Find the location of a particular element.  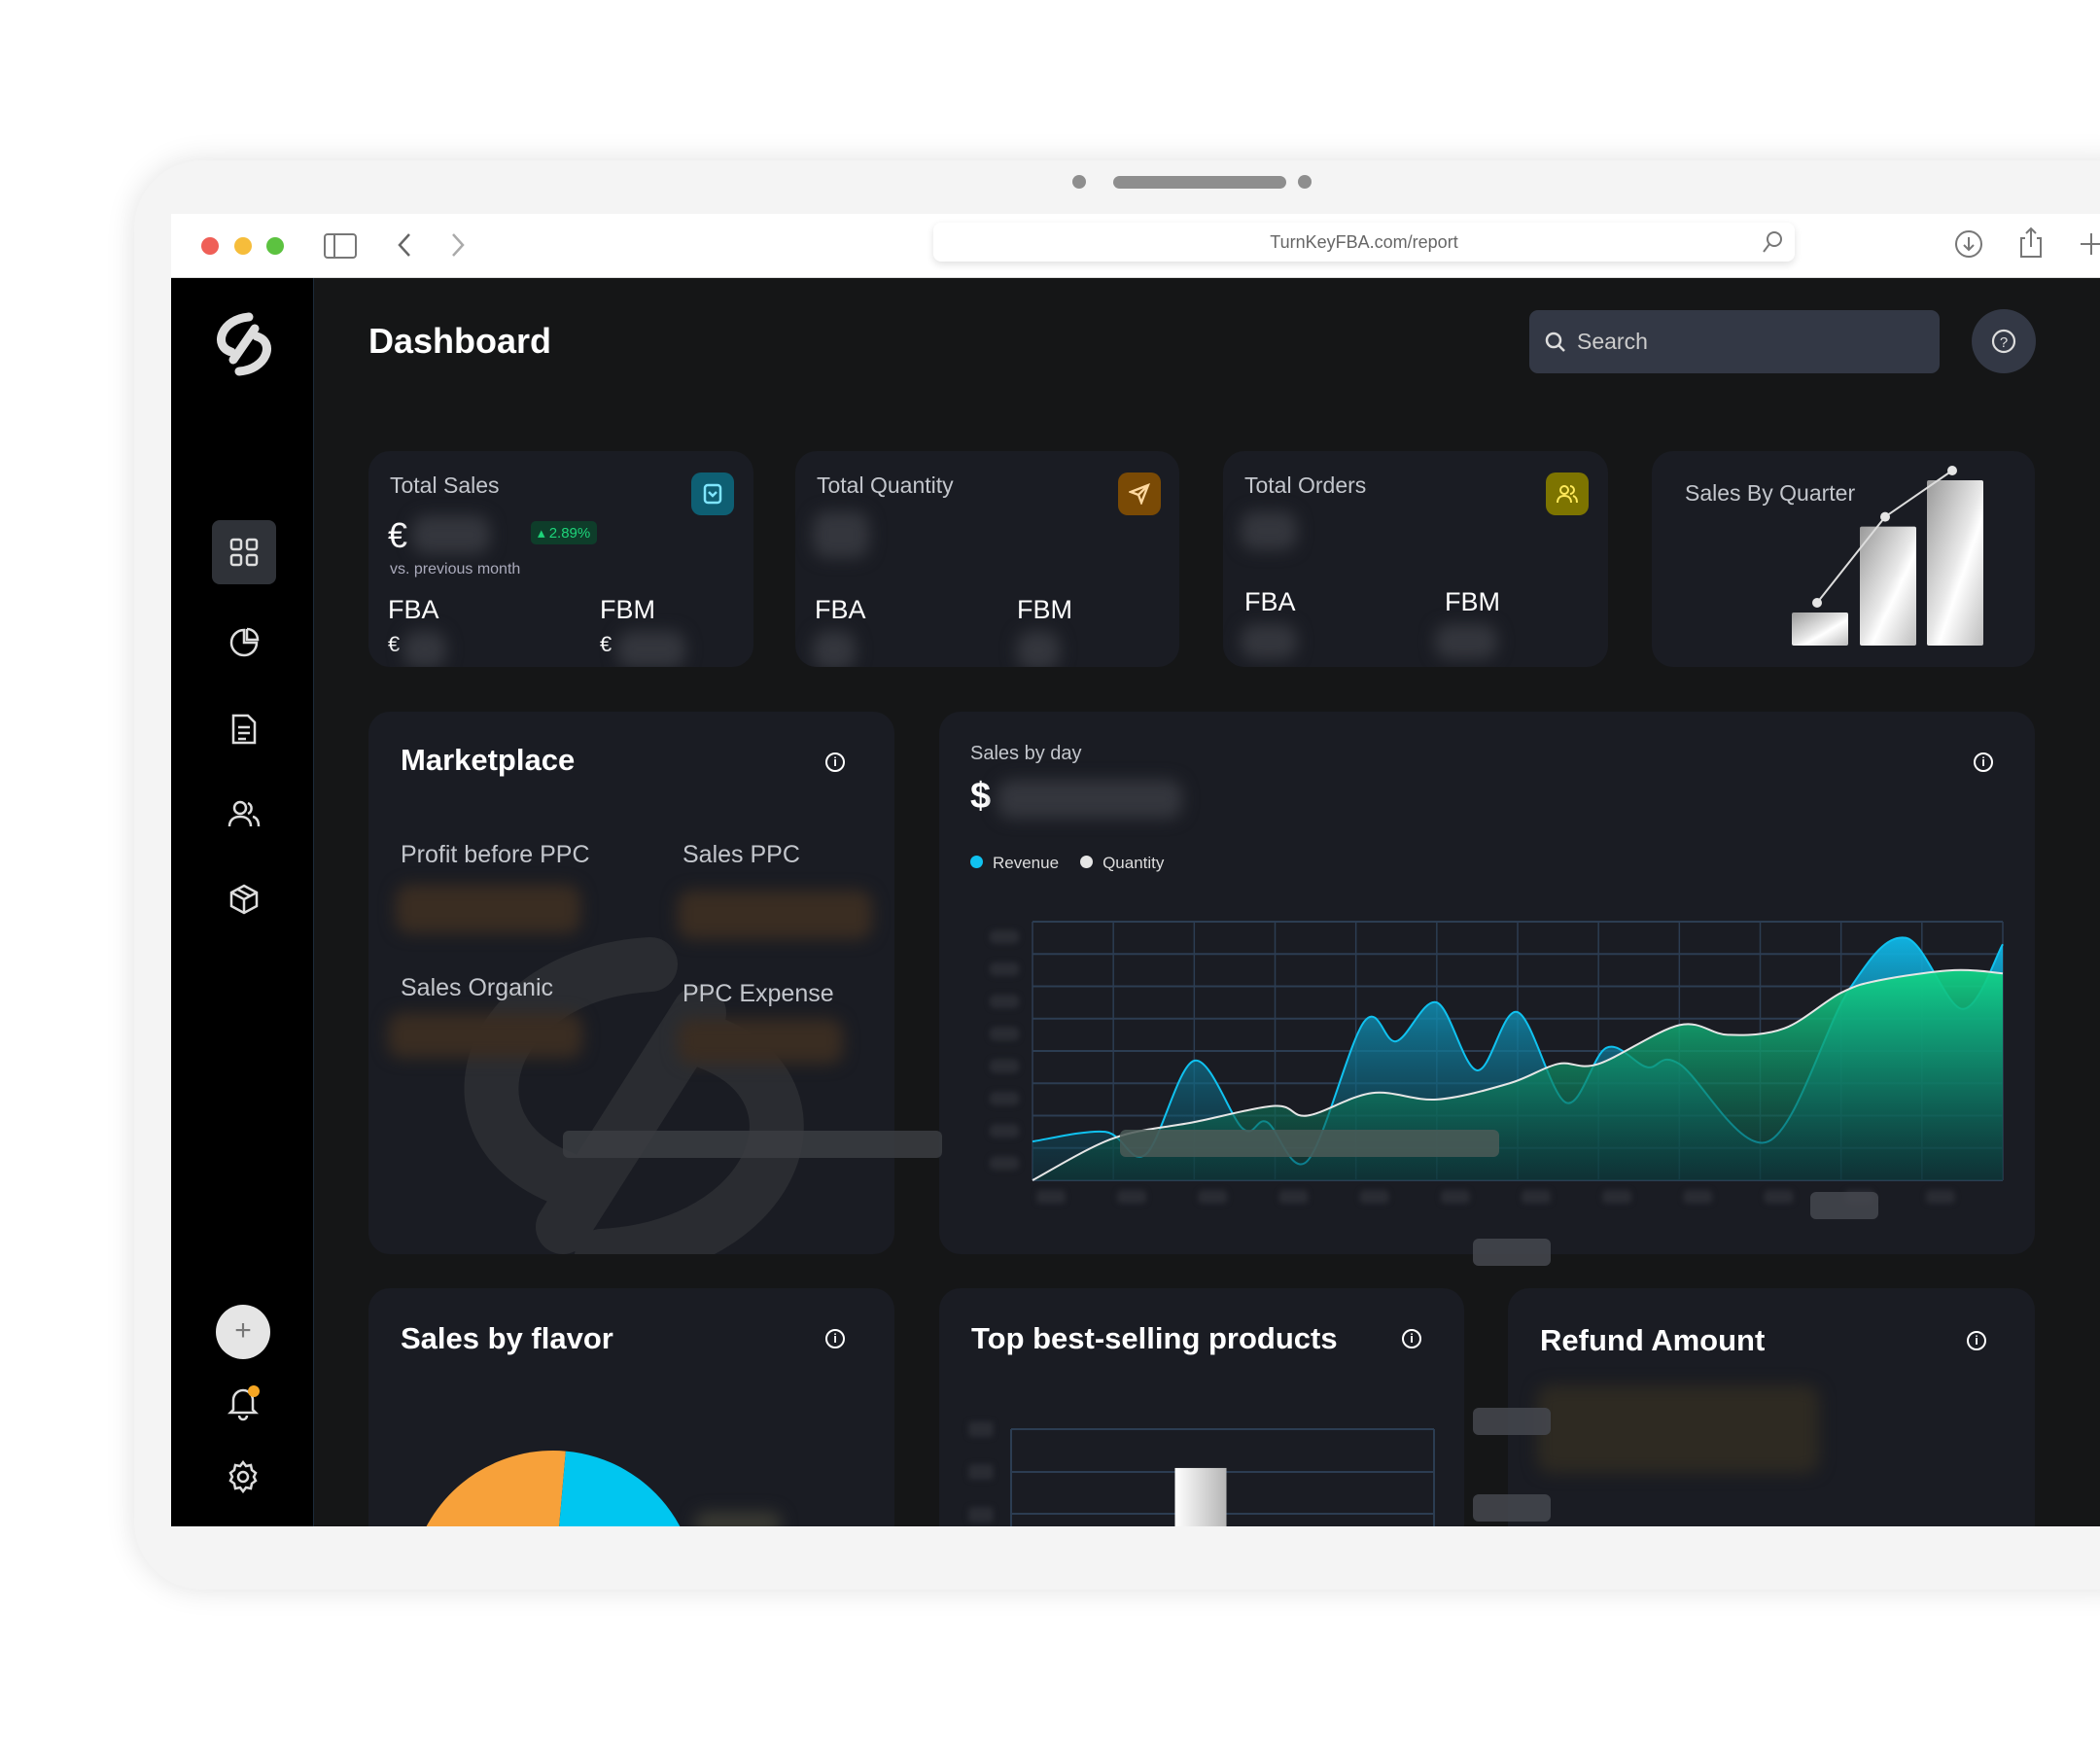

legend-revenue: Revenue is located at coordinates (1014, 863).